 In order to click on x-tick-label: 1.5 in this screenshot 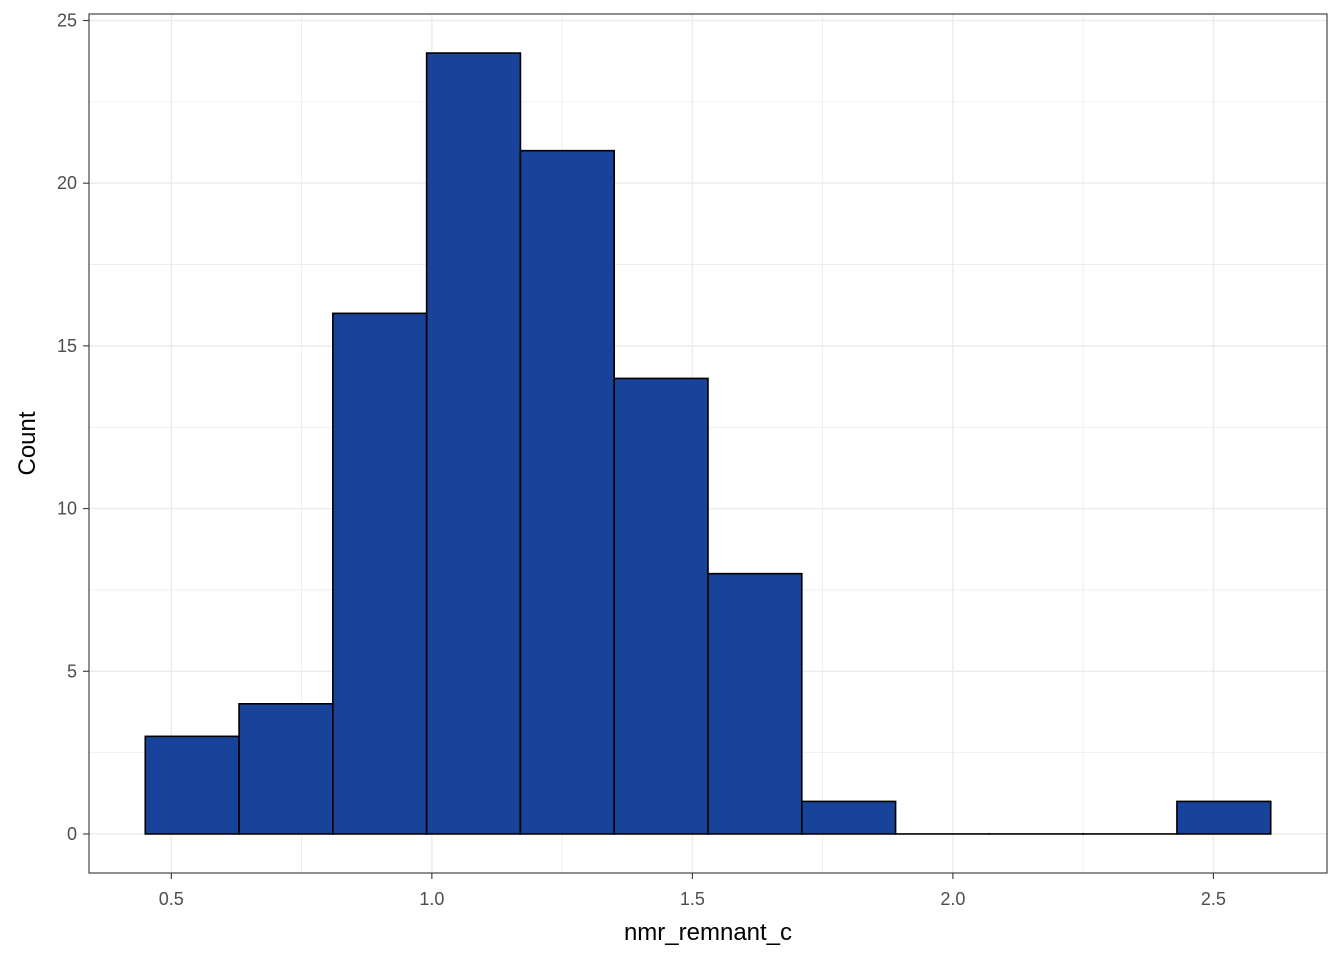, I will do `click(692, 899)`.